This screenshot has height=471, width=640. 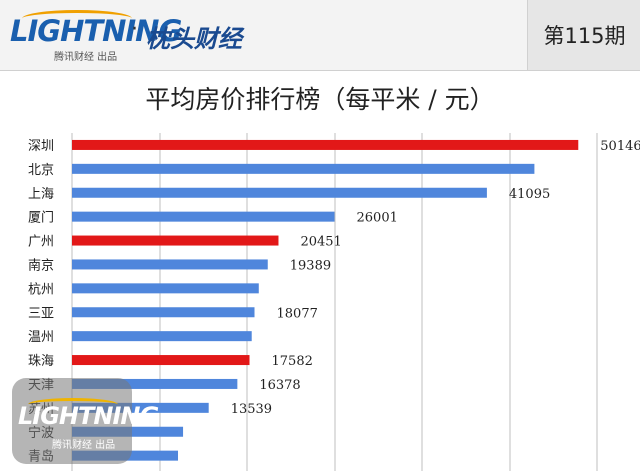 What do you see at coordinates (279, 385) in the screenshot?
I see `data-label: 16378` at bounding box center [279, 385].